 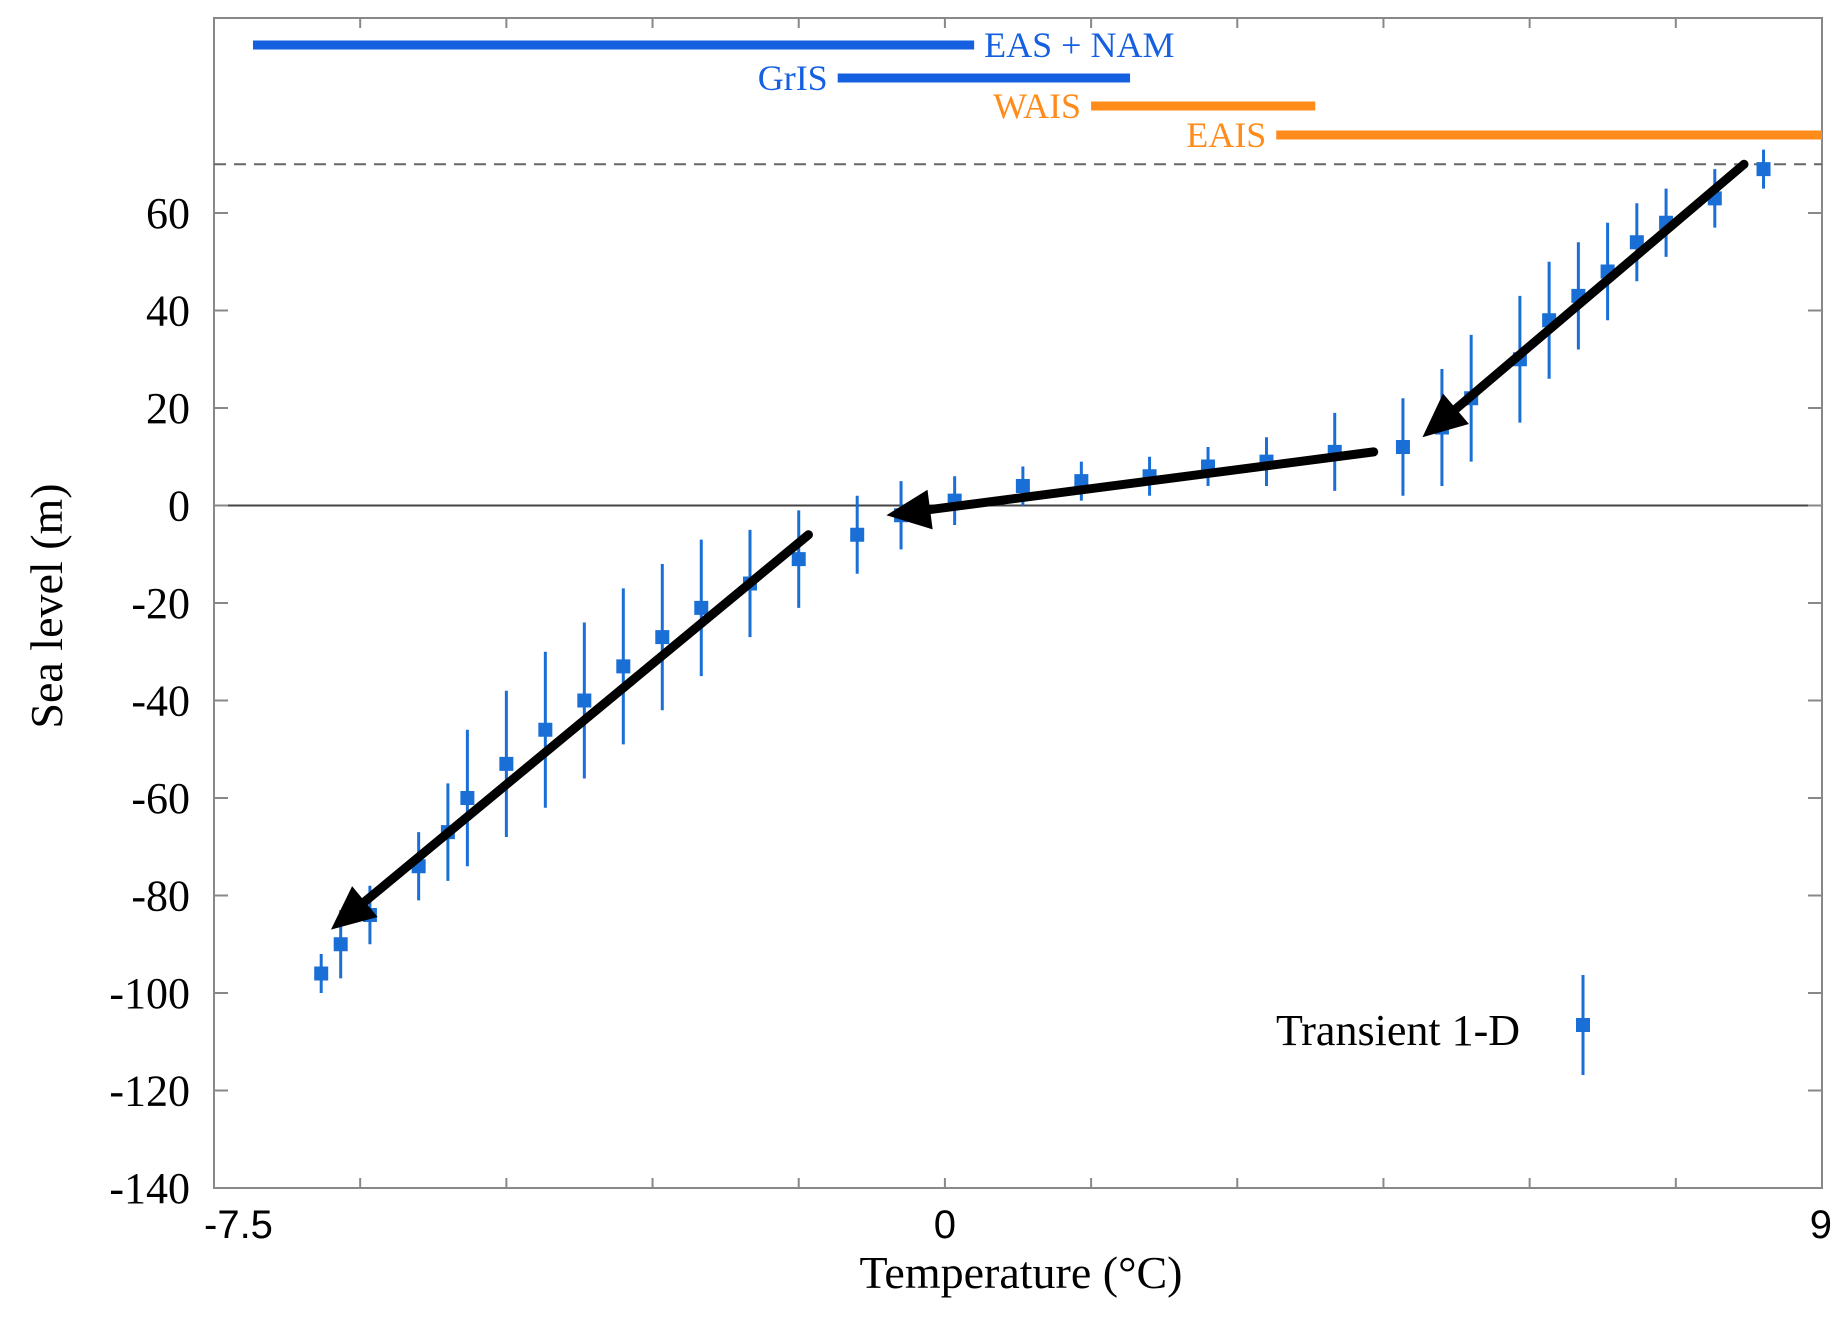 I want to click on y-tick-label: 40, so click(x=168, y=311).